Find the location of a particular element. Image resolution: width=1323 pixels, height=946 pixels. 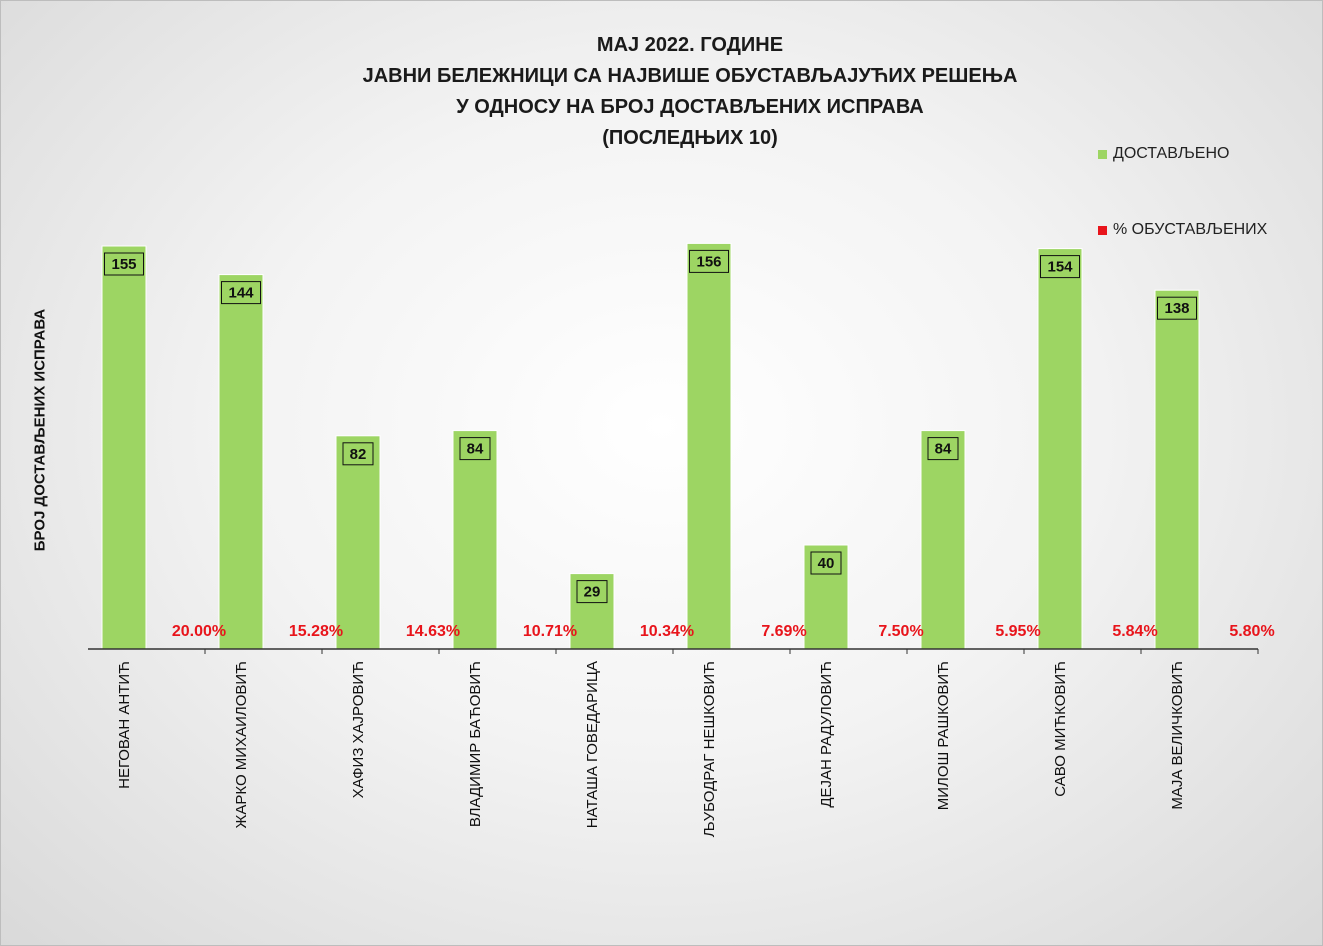

data-label: 82 is located at coordinates (358, 454).